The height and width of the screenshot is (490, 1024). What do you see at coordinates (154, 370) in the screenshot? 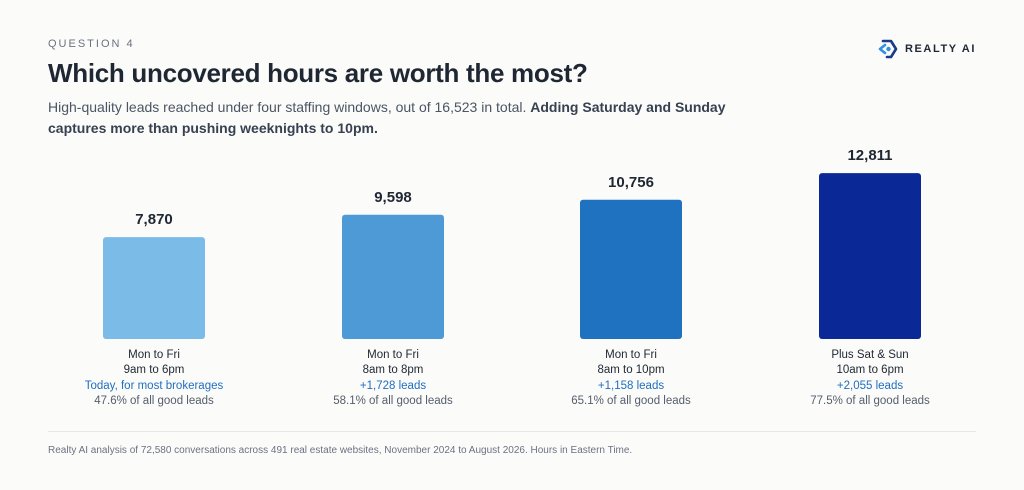
I see `category-hours: 9am to 6pm` at bounding box center [154, 370].